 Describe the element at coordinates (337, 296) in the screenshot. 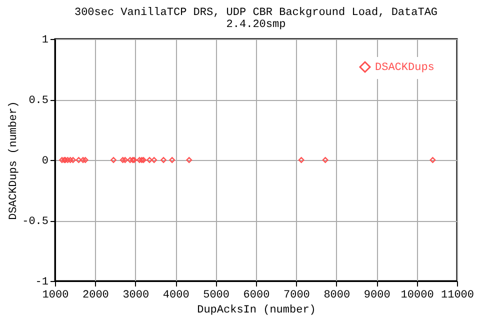

I see `x-tick-label: 8000` at that location.